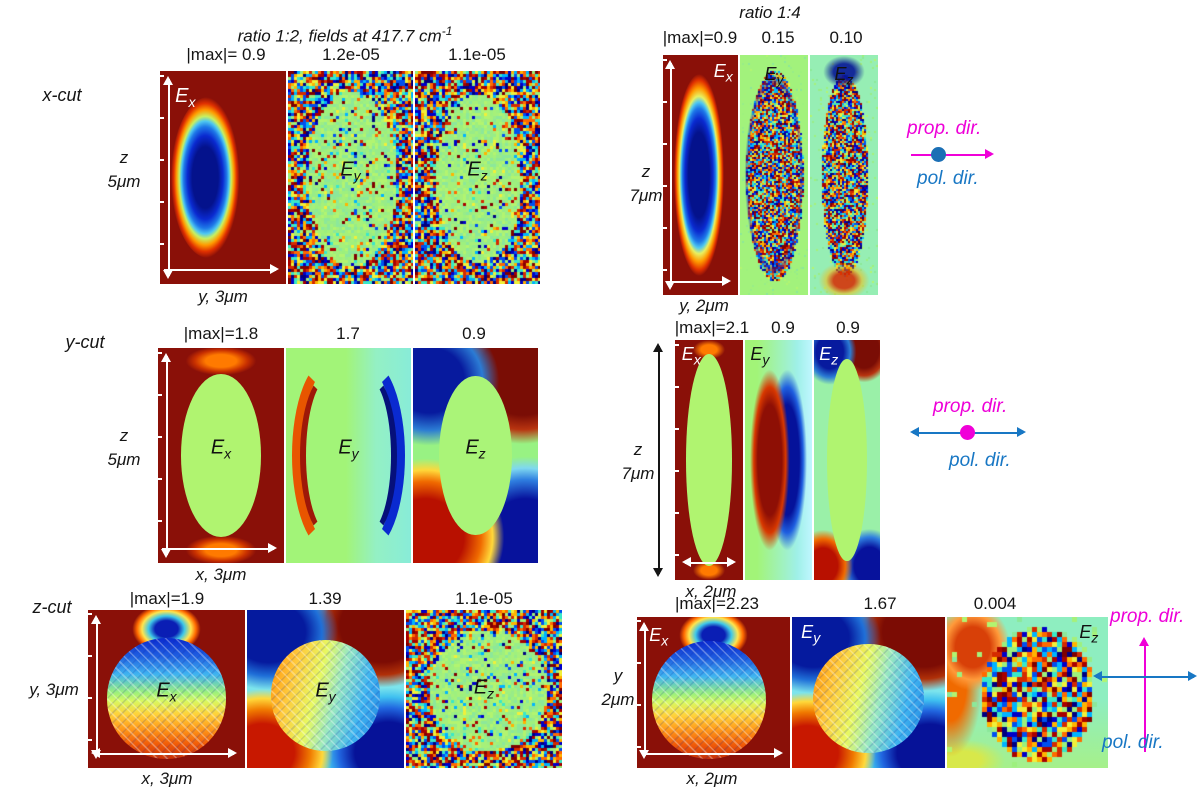 This screenshot has height=796, width=1200. Describe the element at coordinates (1133, 742) in the screenshot. I see `pol-dir-label-3: pol. dir.` at that location.